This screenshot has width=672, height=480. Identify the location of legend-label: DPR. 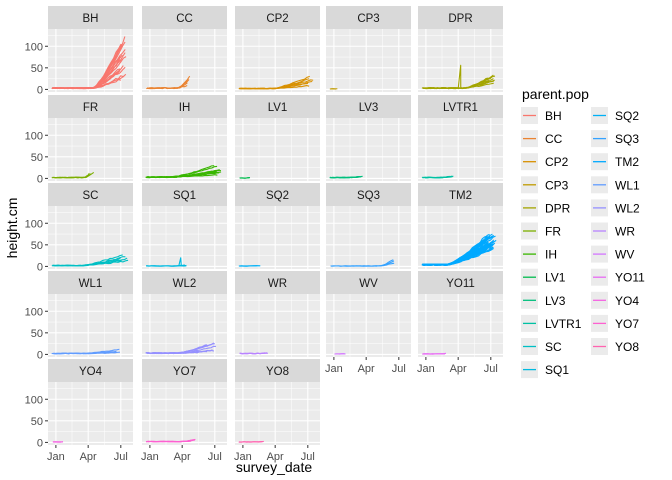
(558, 208).